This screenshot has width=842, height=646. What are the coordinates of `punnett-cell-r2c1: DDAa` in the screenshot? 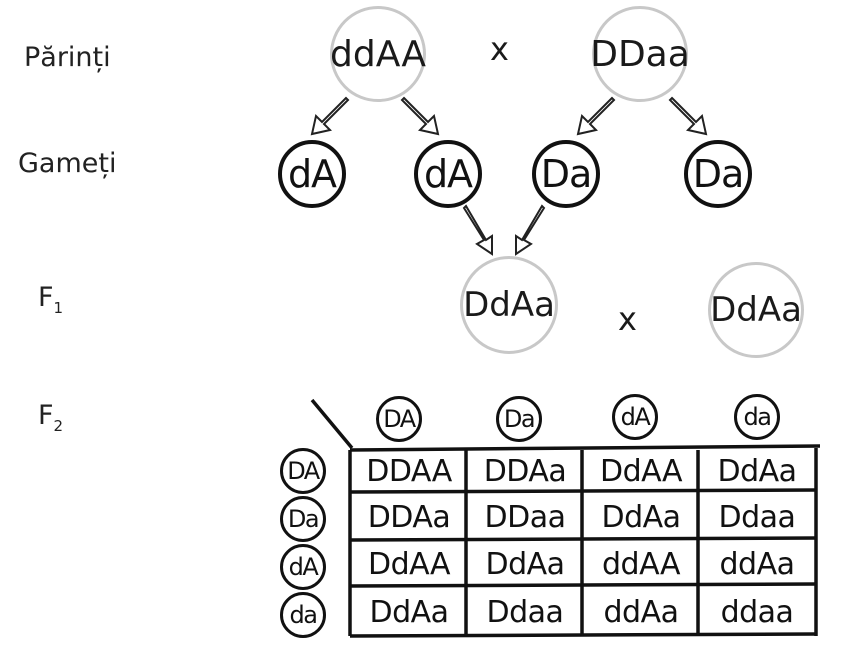 It's located at (409, 517).